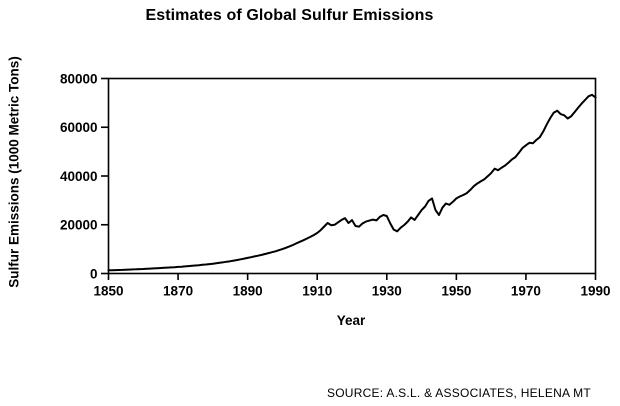 The image size is (620, 406). What do you see at coordinates (248, 291) in the screenshot?
I see `x-tick-label: 1890` at bounding box center [248, 291].